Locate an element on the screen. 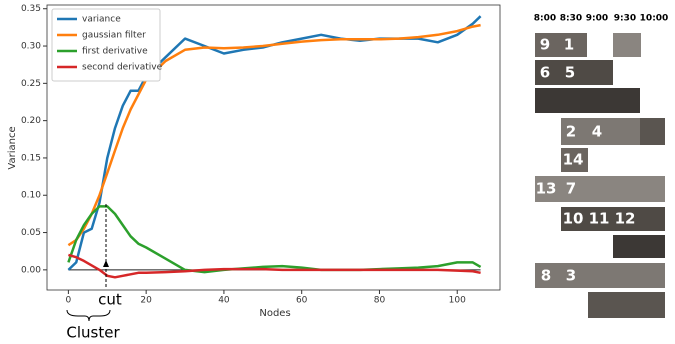 Image resolution: width=675 pixels, height=344 pixels. photo-number: 2 is located at coordinates (571, 132).